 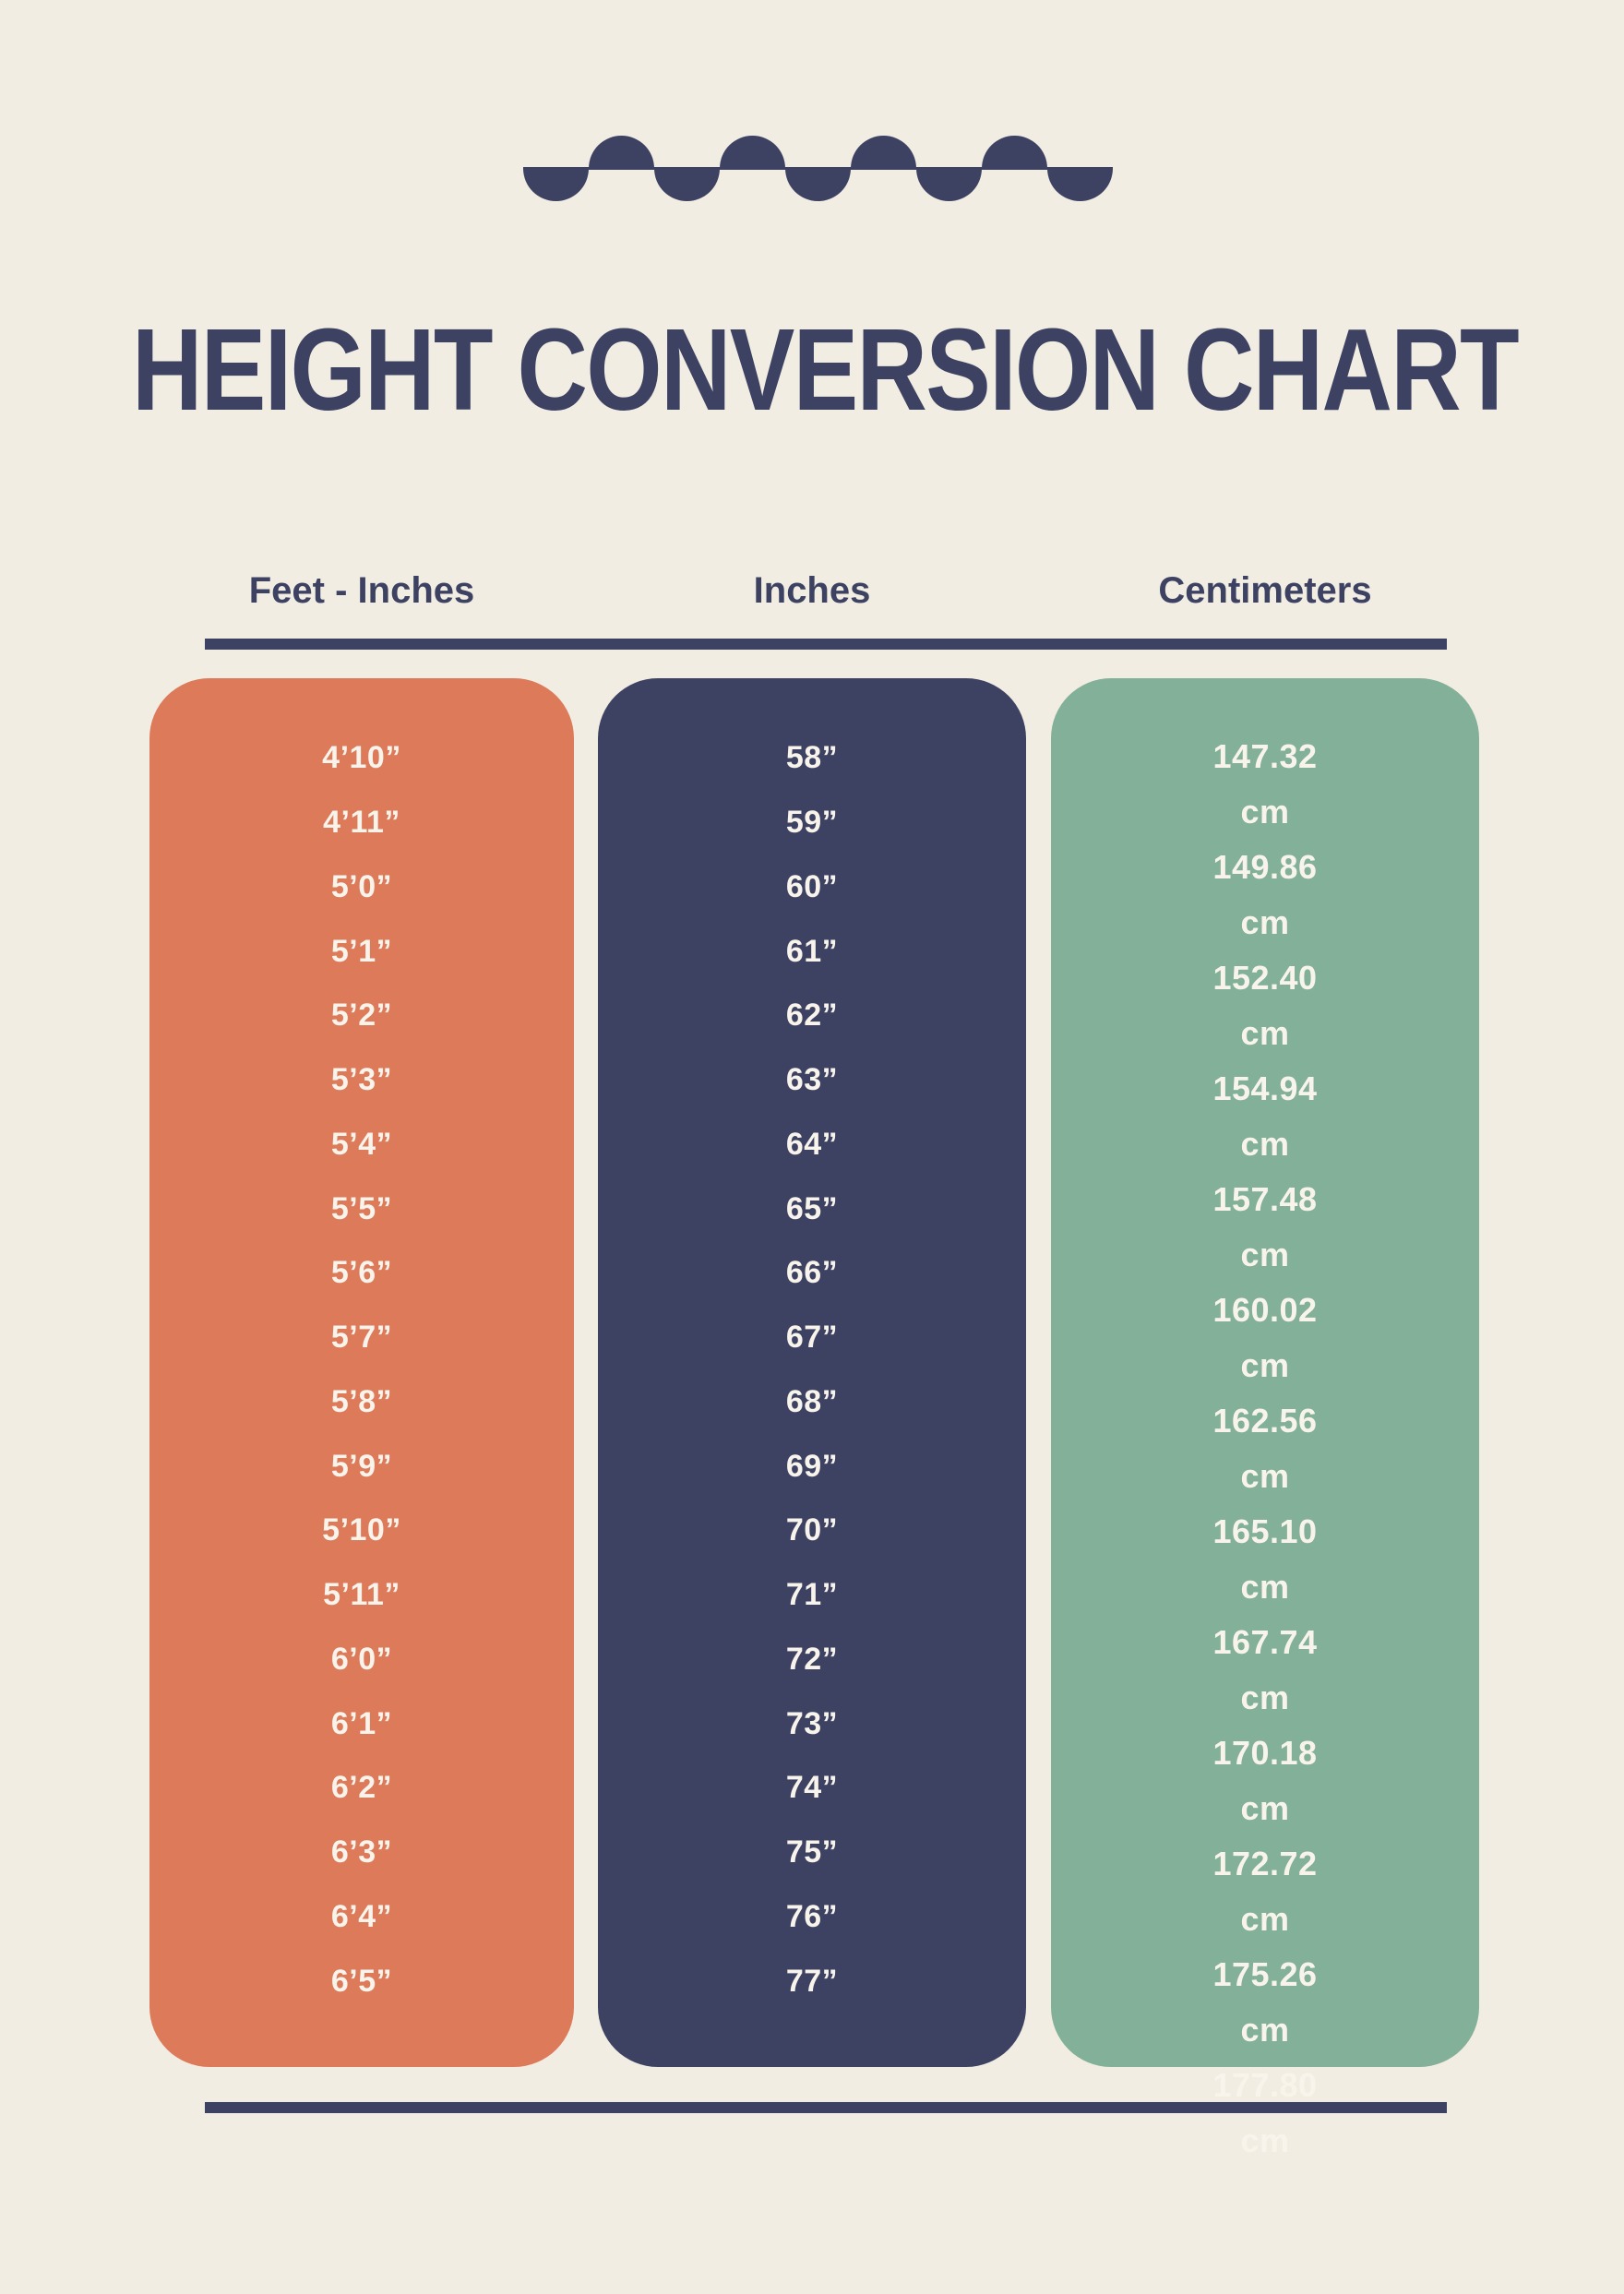 I want to click on centimeters-entry: 149.86 cm, so click(x=1265, y=895).